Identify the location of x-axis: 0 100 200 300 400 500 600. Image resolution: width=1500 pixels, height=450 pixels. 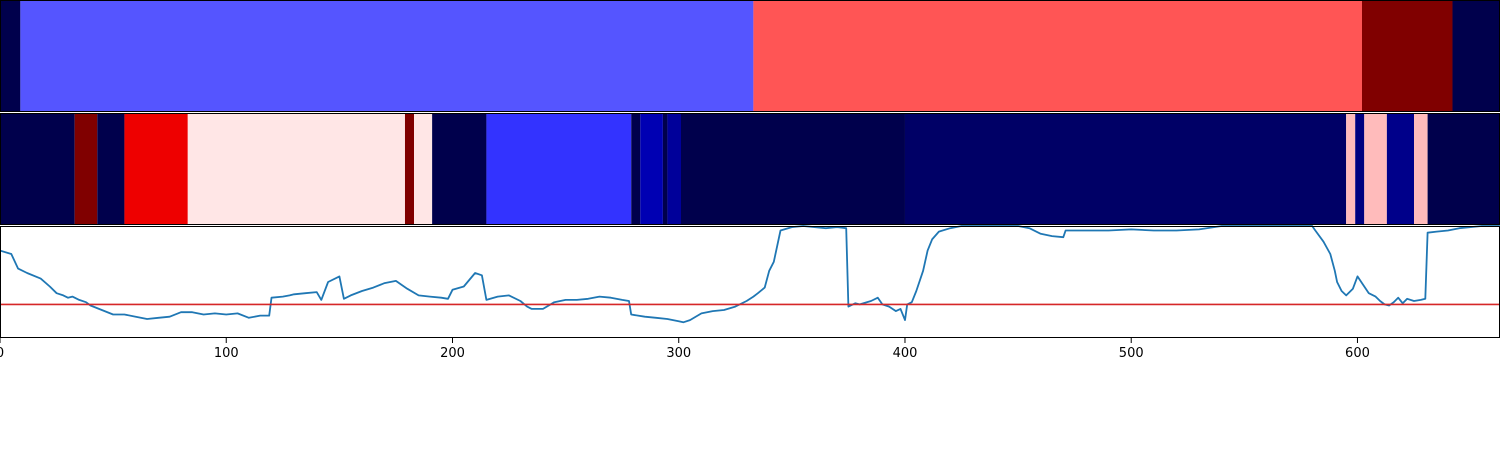
(685, 349).